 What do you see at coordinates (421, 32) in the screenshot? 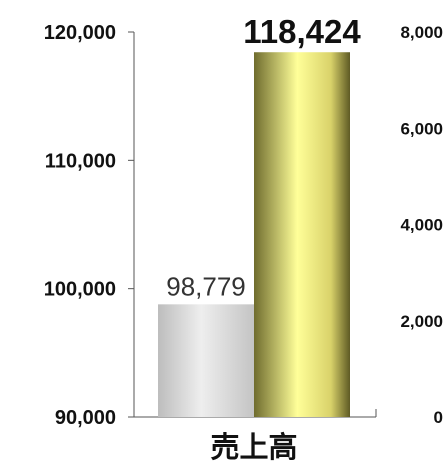
I see `right-axis-tick-label: 8,000` at bounding box center [421, 32].